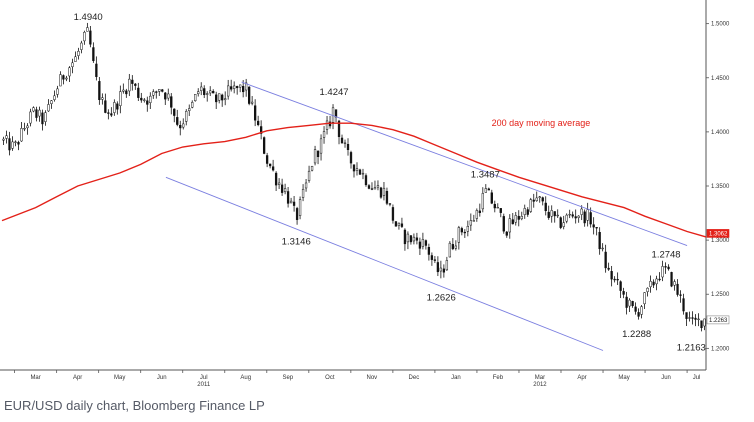 This screenshot has height=422, width=754. What do you see at coordinates (541, 123) in the screenshot?
I see `ma-200-label: 200 day moving average` at bounding box center [541, 123].